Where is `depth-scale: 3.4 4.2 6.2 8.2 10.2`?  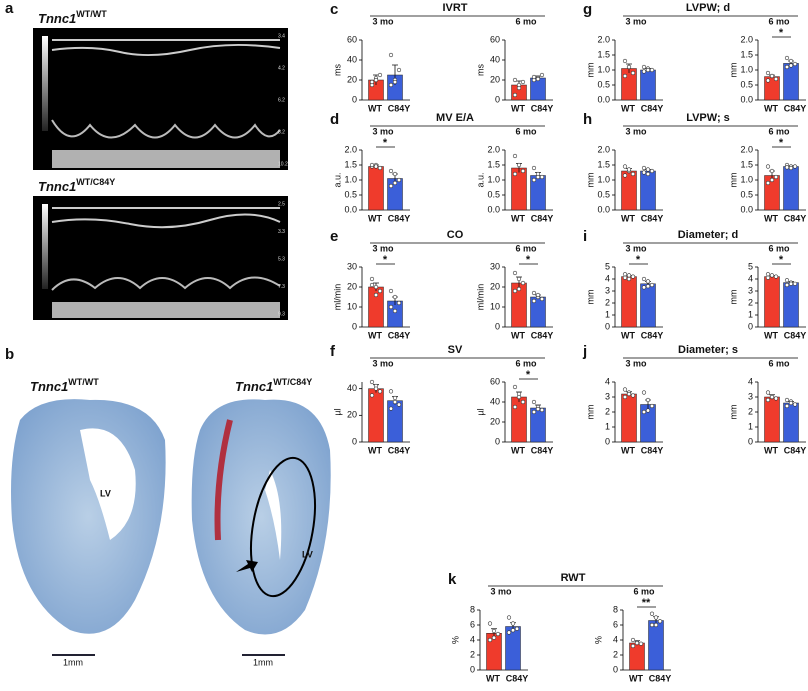
depth-scale: 3.4 4.2 6.2 8.2 10.2 is located at coordinates (283, 100).